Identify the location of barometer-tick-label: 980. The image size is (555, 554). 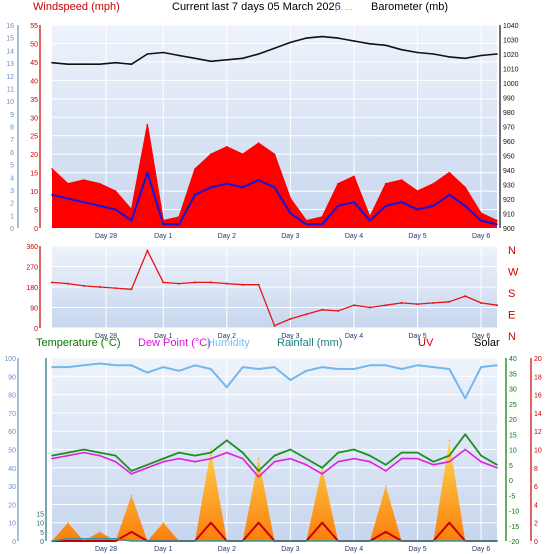
(509, 113).